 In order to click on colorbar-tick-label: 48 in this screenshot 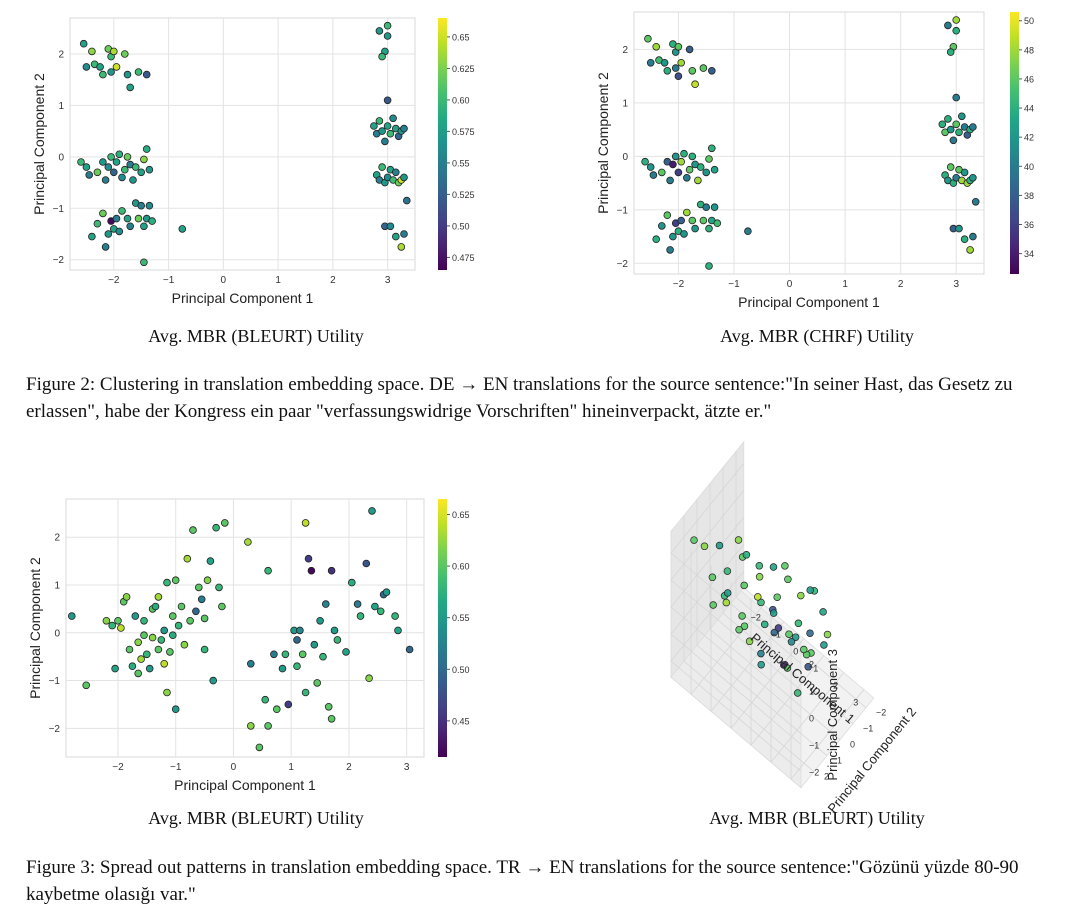, I will do `click(1029, 50)`.